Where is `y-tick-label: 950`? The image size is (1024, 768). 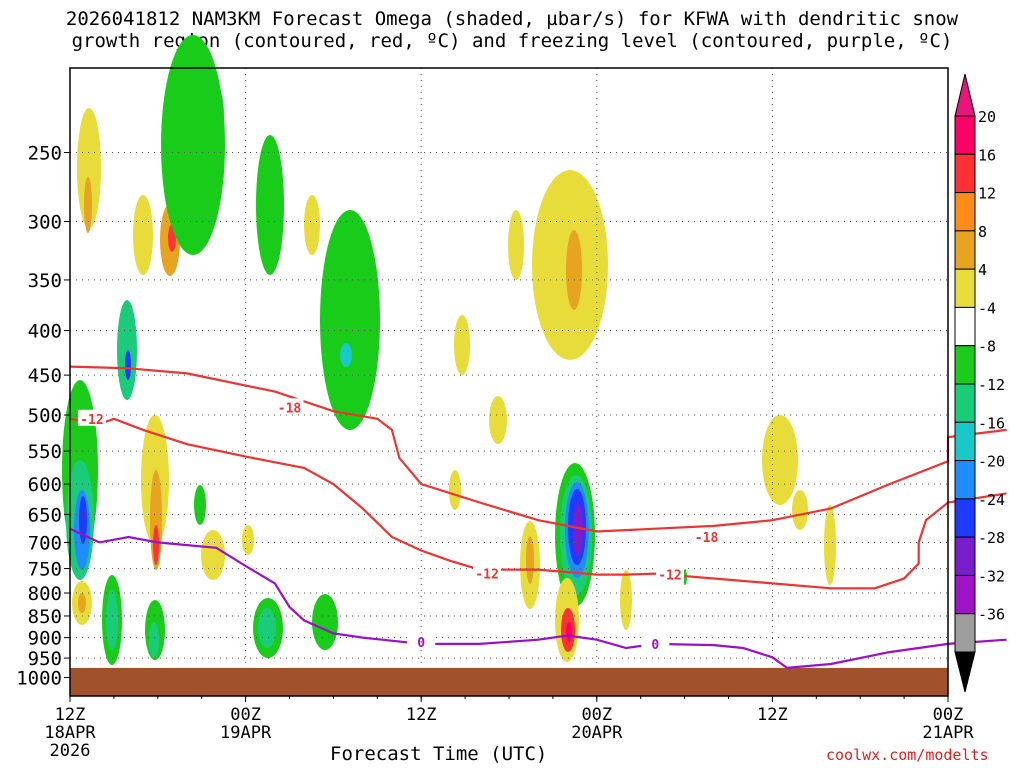 y-tick-label: 950 is located at coordinates (45, 659).